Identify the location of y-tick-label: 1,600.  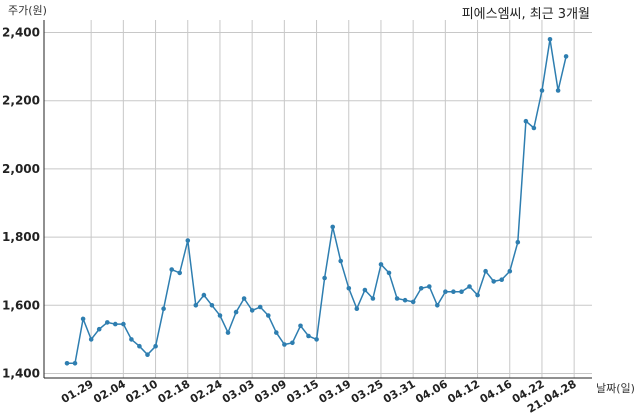
(21, 305).